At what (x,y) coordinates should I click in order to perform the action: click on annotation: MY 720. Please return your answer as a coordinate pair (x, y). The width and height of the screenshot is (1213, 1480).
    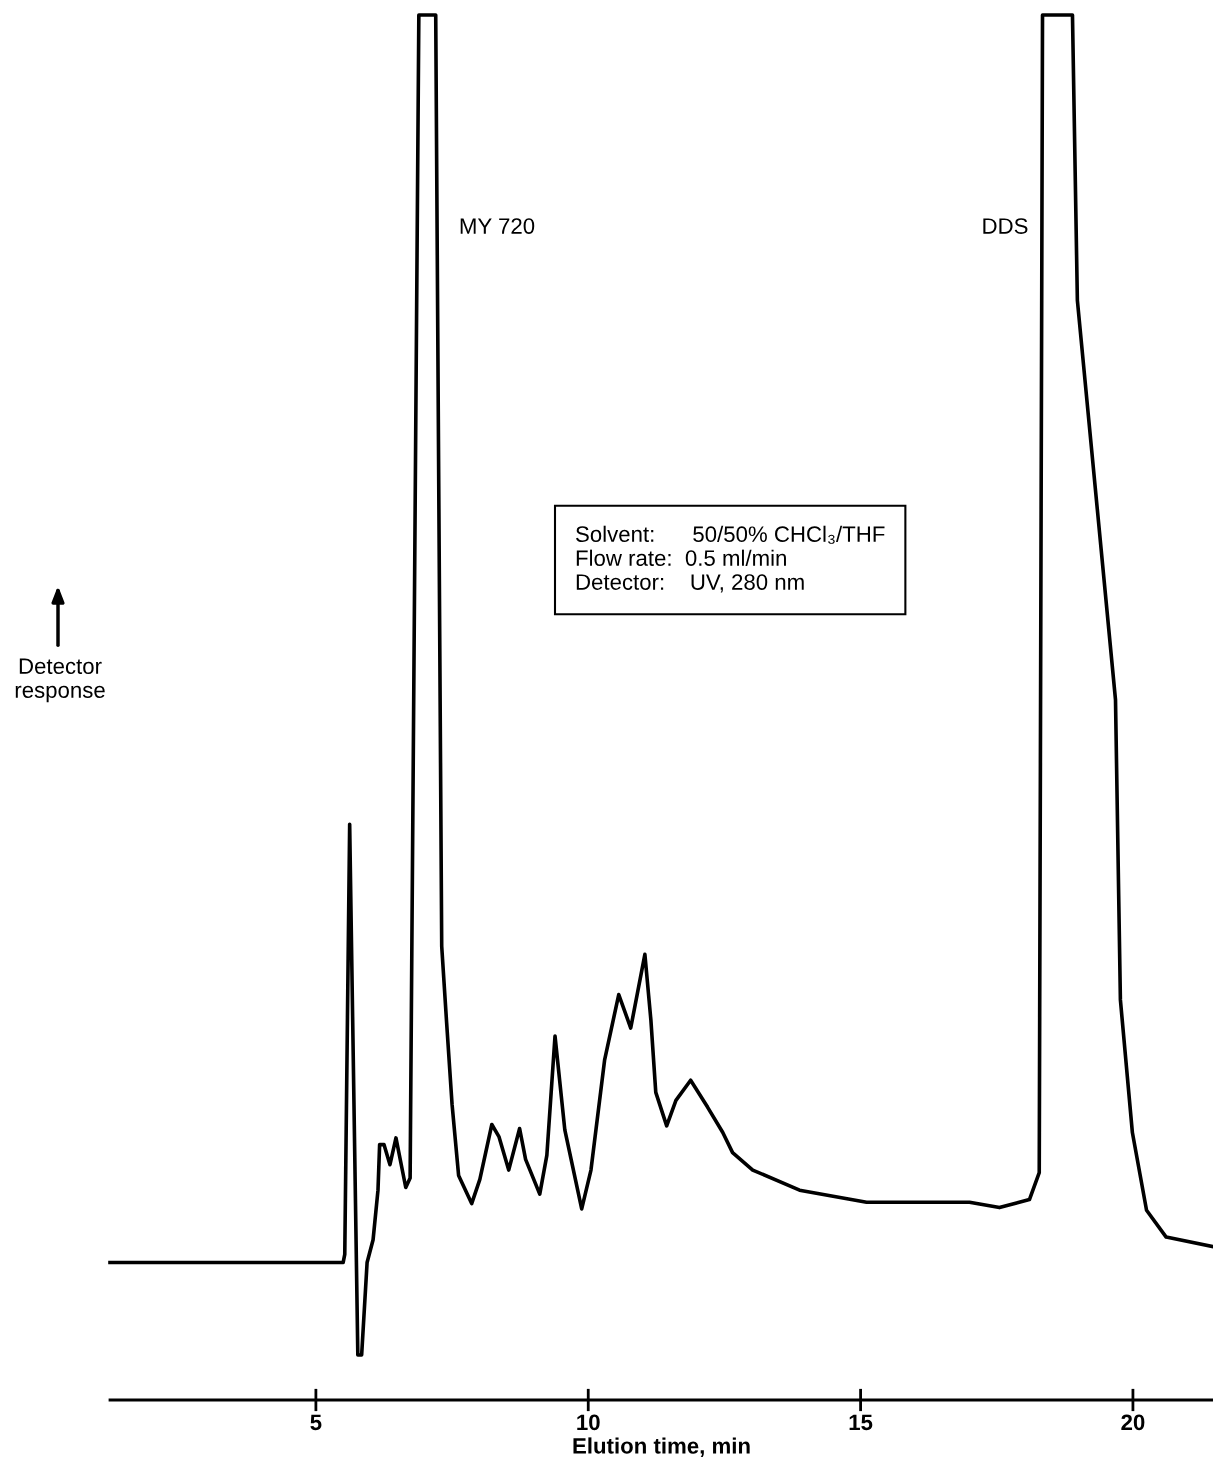
    Looking at the image, I should click on (497, 226).